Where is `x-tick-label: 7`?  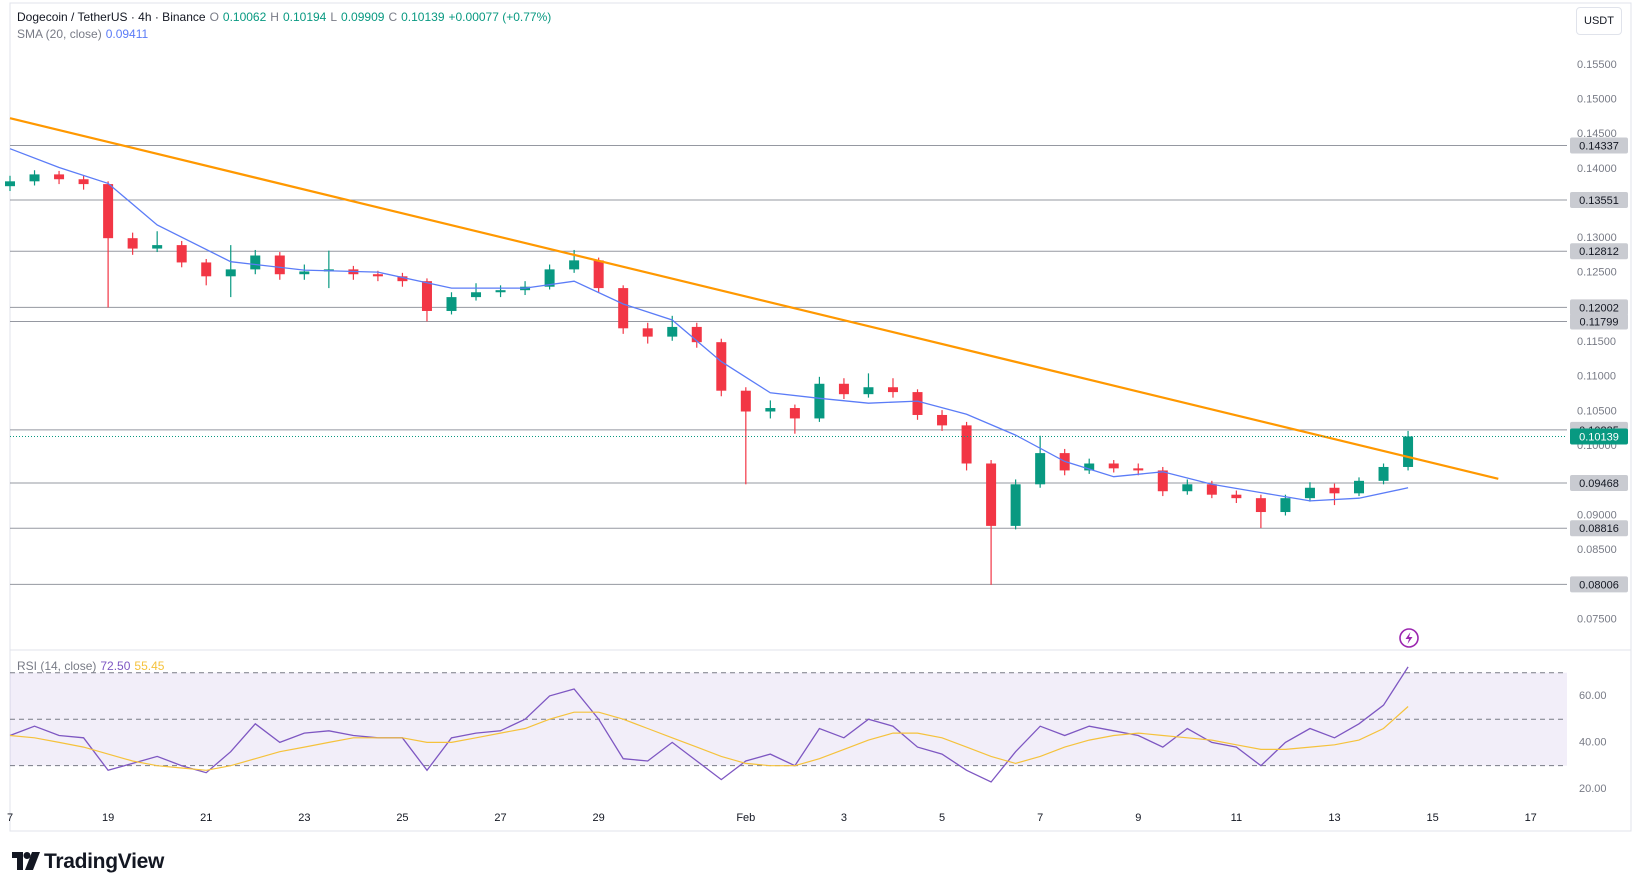
x-tick-label: 7 is located at coordinates (1040, 818).